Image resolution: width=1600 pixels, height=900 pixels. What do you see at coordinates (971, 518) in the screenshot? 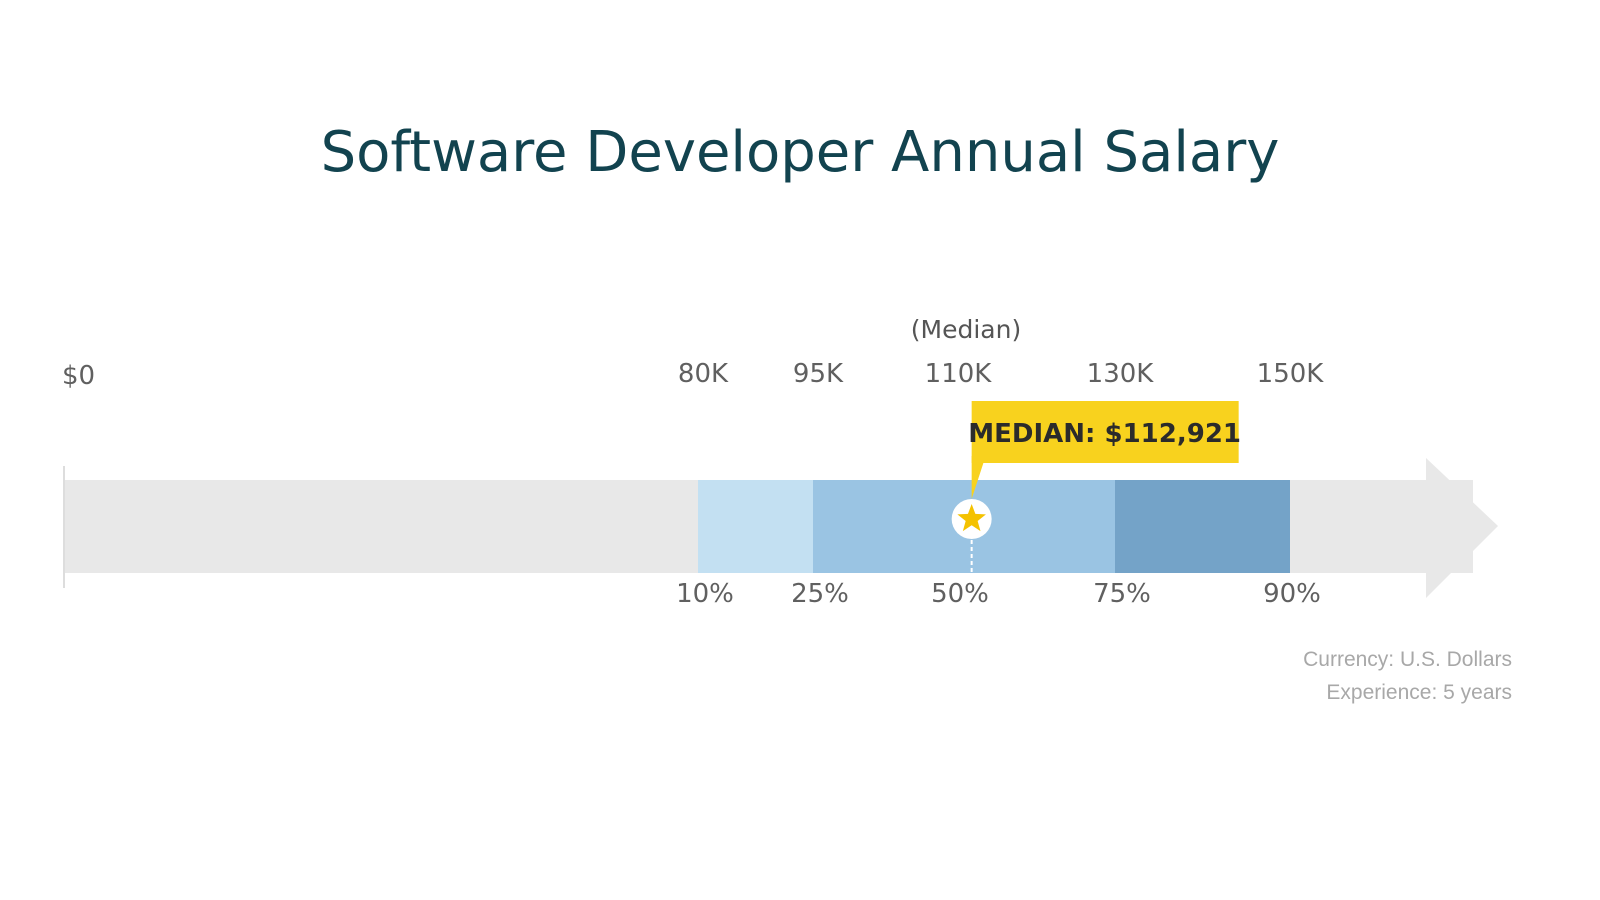
I see `star-icon` at bounding box center [971, 518].